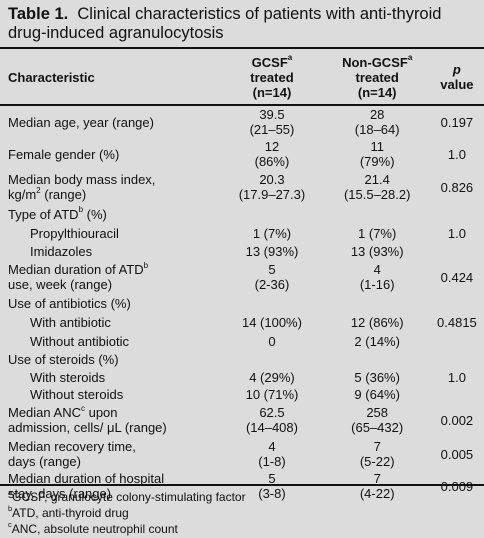  What do you see at coordinates (215, 394) in the screenshot?
I see `table-row: Without steroids 10 (71%) 9 (64%)` at bounding box center [215, 394].